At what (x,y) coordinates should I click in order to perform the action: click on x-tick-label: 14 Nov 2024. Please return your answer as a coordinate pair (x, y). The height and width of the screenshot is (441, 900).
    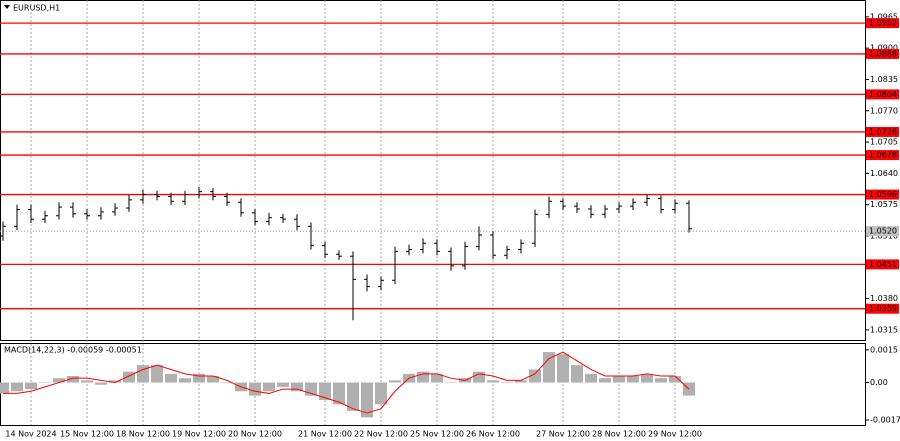
    Looking at the image, I should click on (30, 434).